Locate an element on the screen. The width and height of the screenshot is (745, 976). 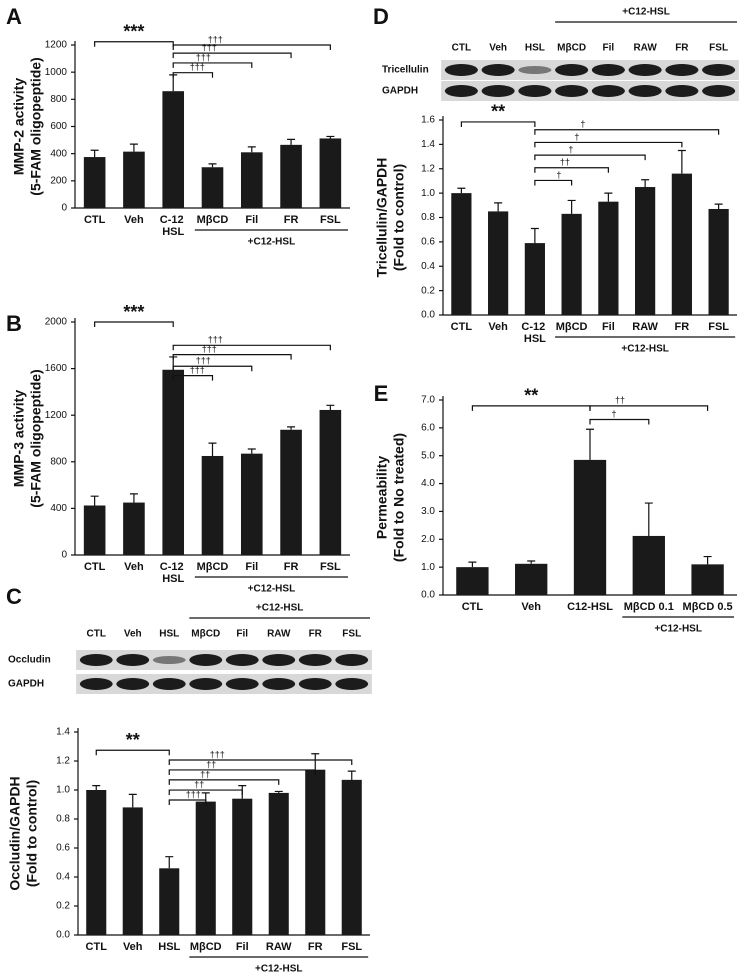
y-axis-label: (5-FAM oligopeptide) is located at coordinates (36, 126).